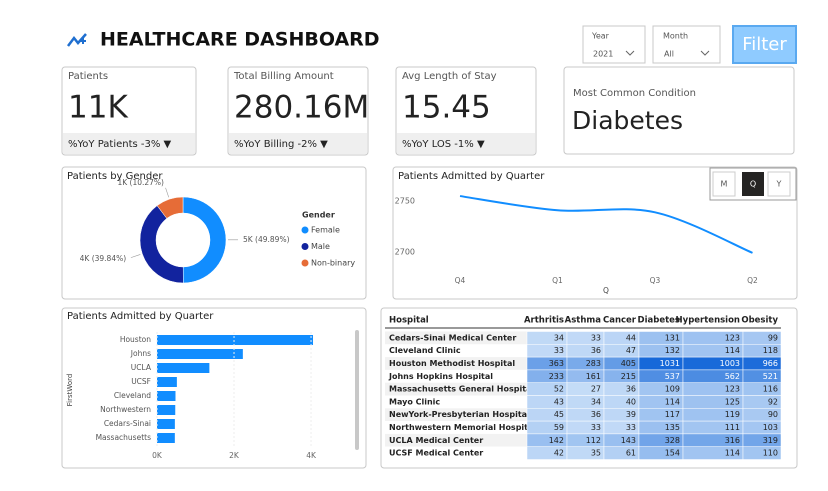 Image resolution: width=828 pixels, height=491 pixels. I want to click on year-value: 2021, so click(603, 54).